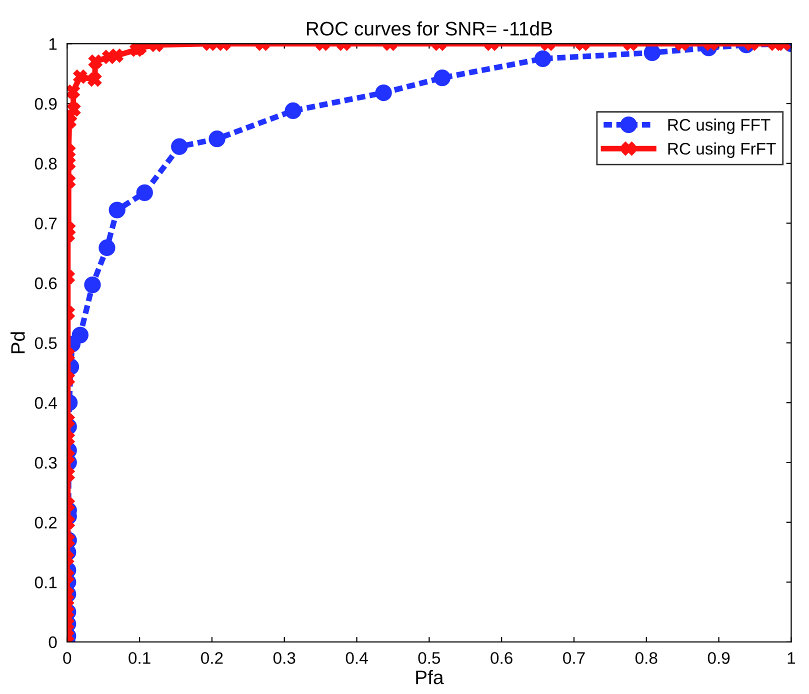  I want to click on x-tick-label: 1, so click(792, 658).